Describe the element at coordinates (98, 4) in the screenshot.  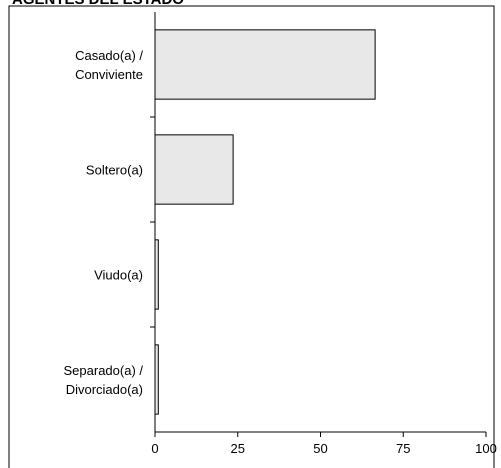
I see `chart-title: AGENTES DEL ESTADO` at that location.